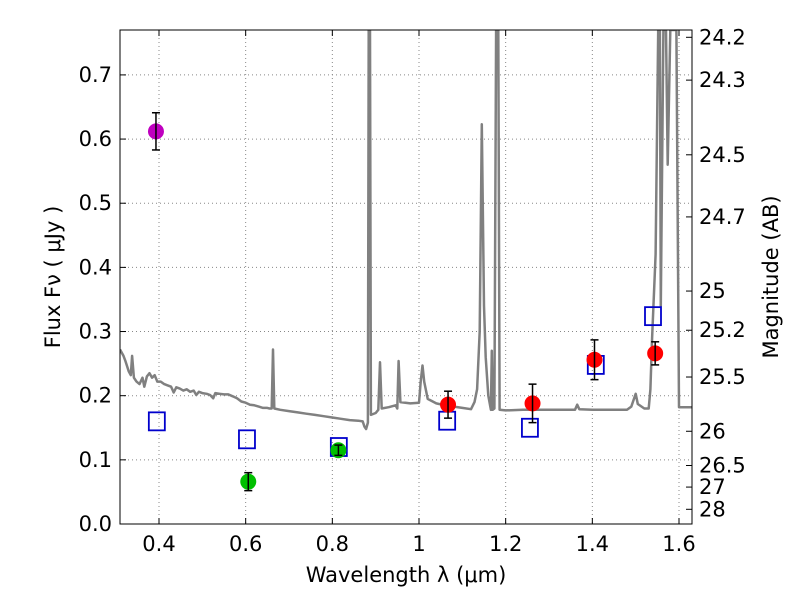 This screenshot has height=600, width=800. I want to click on y-tick-label: 0.7, so click(95, 75).